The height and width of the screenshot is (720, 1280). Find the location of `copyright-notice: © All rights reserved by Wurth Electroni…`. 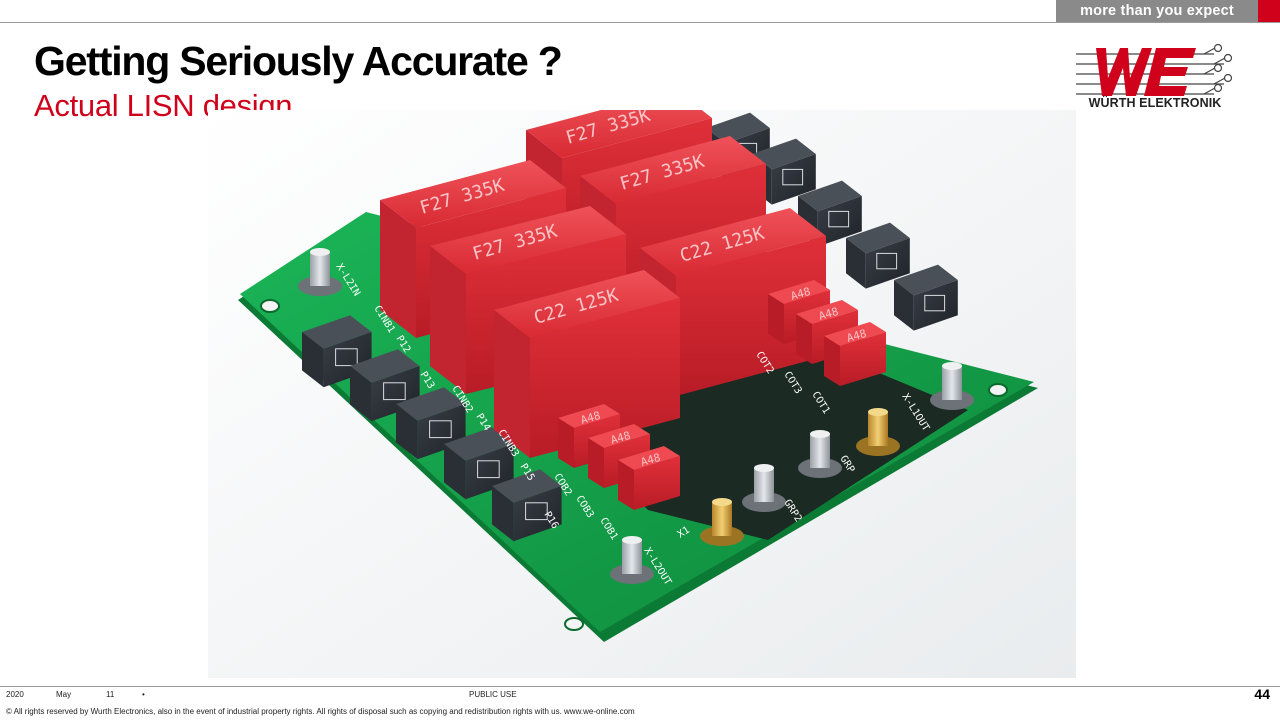

copyright-notice: © All rights reserved by Wurth Electroni… is located at coordinates (320, 711).